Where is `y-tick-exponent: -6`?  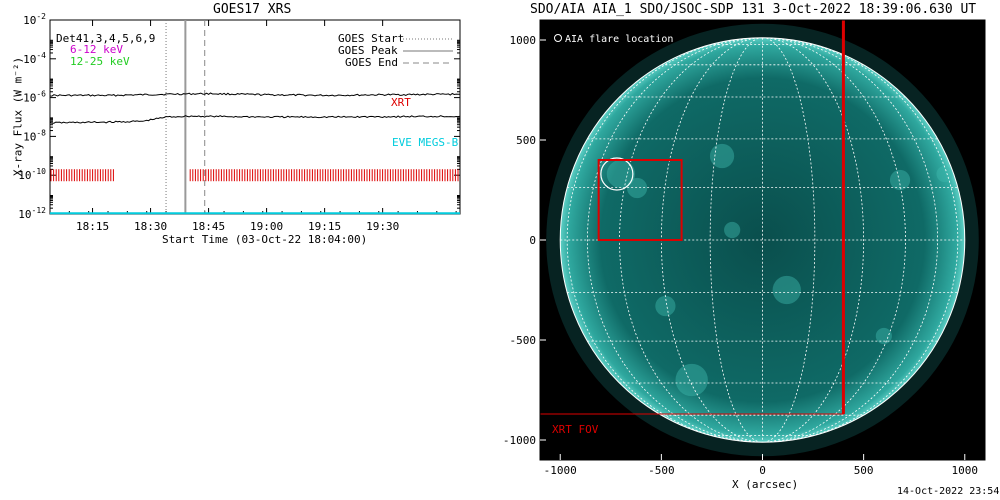 y-tick-exponent: -6 is located at coordinates (41, 94).